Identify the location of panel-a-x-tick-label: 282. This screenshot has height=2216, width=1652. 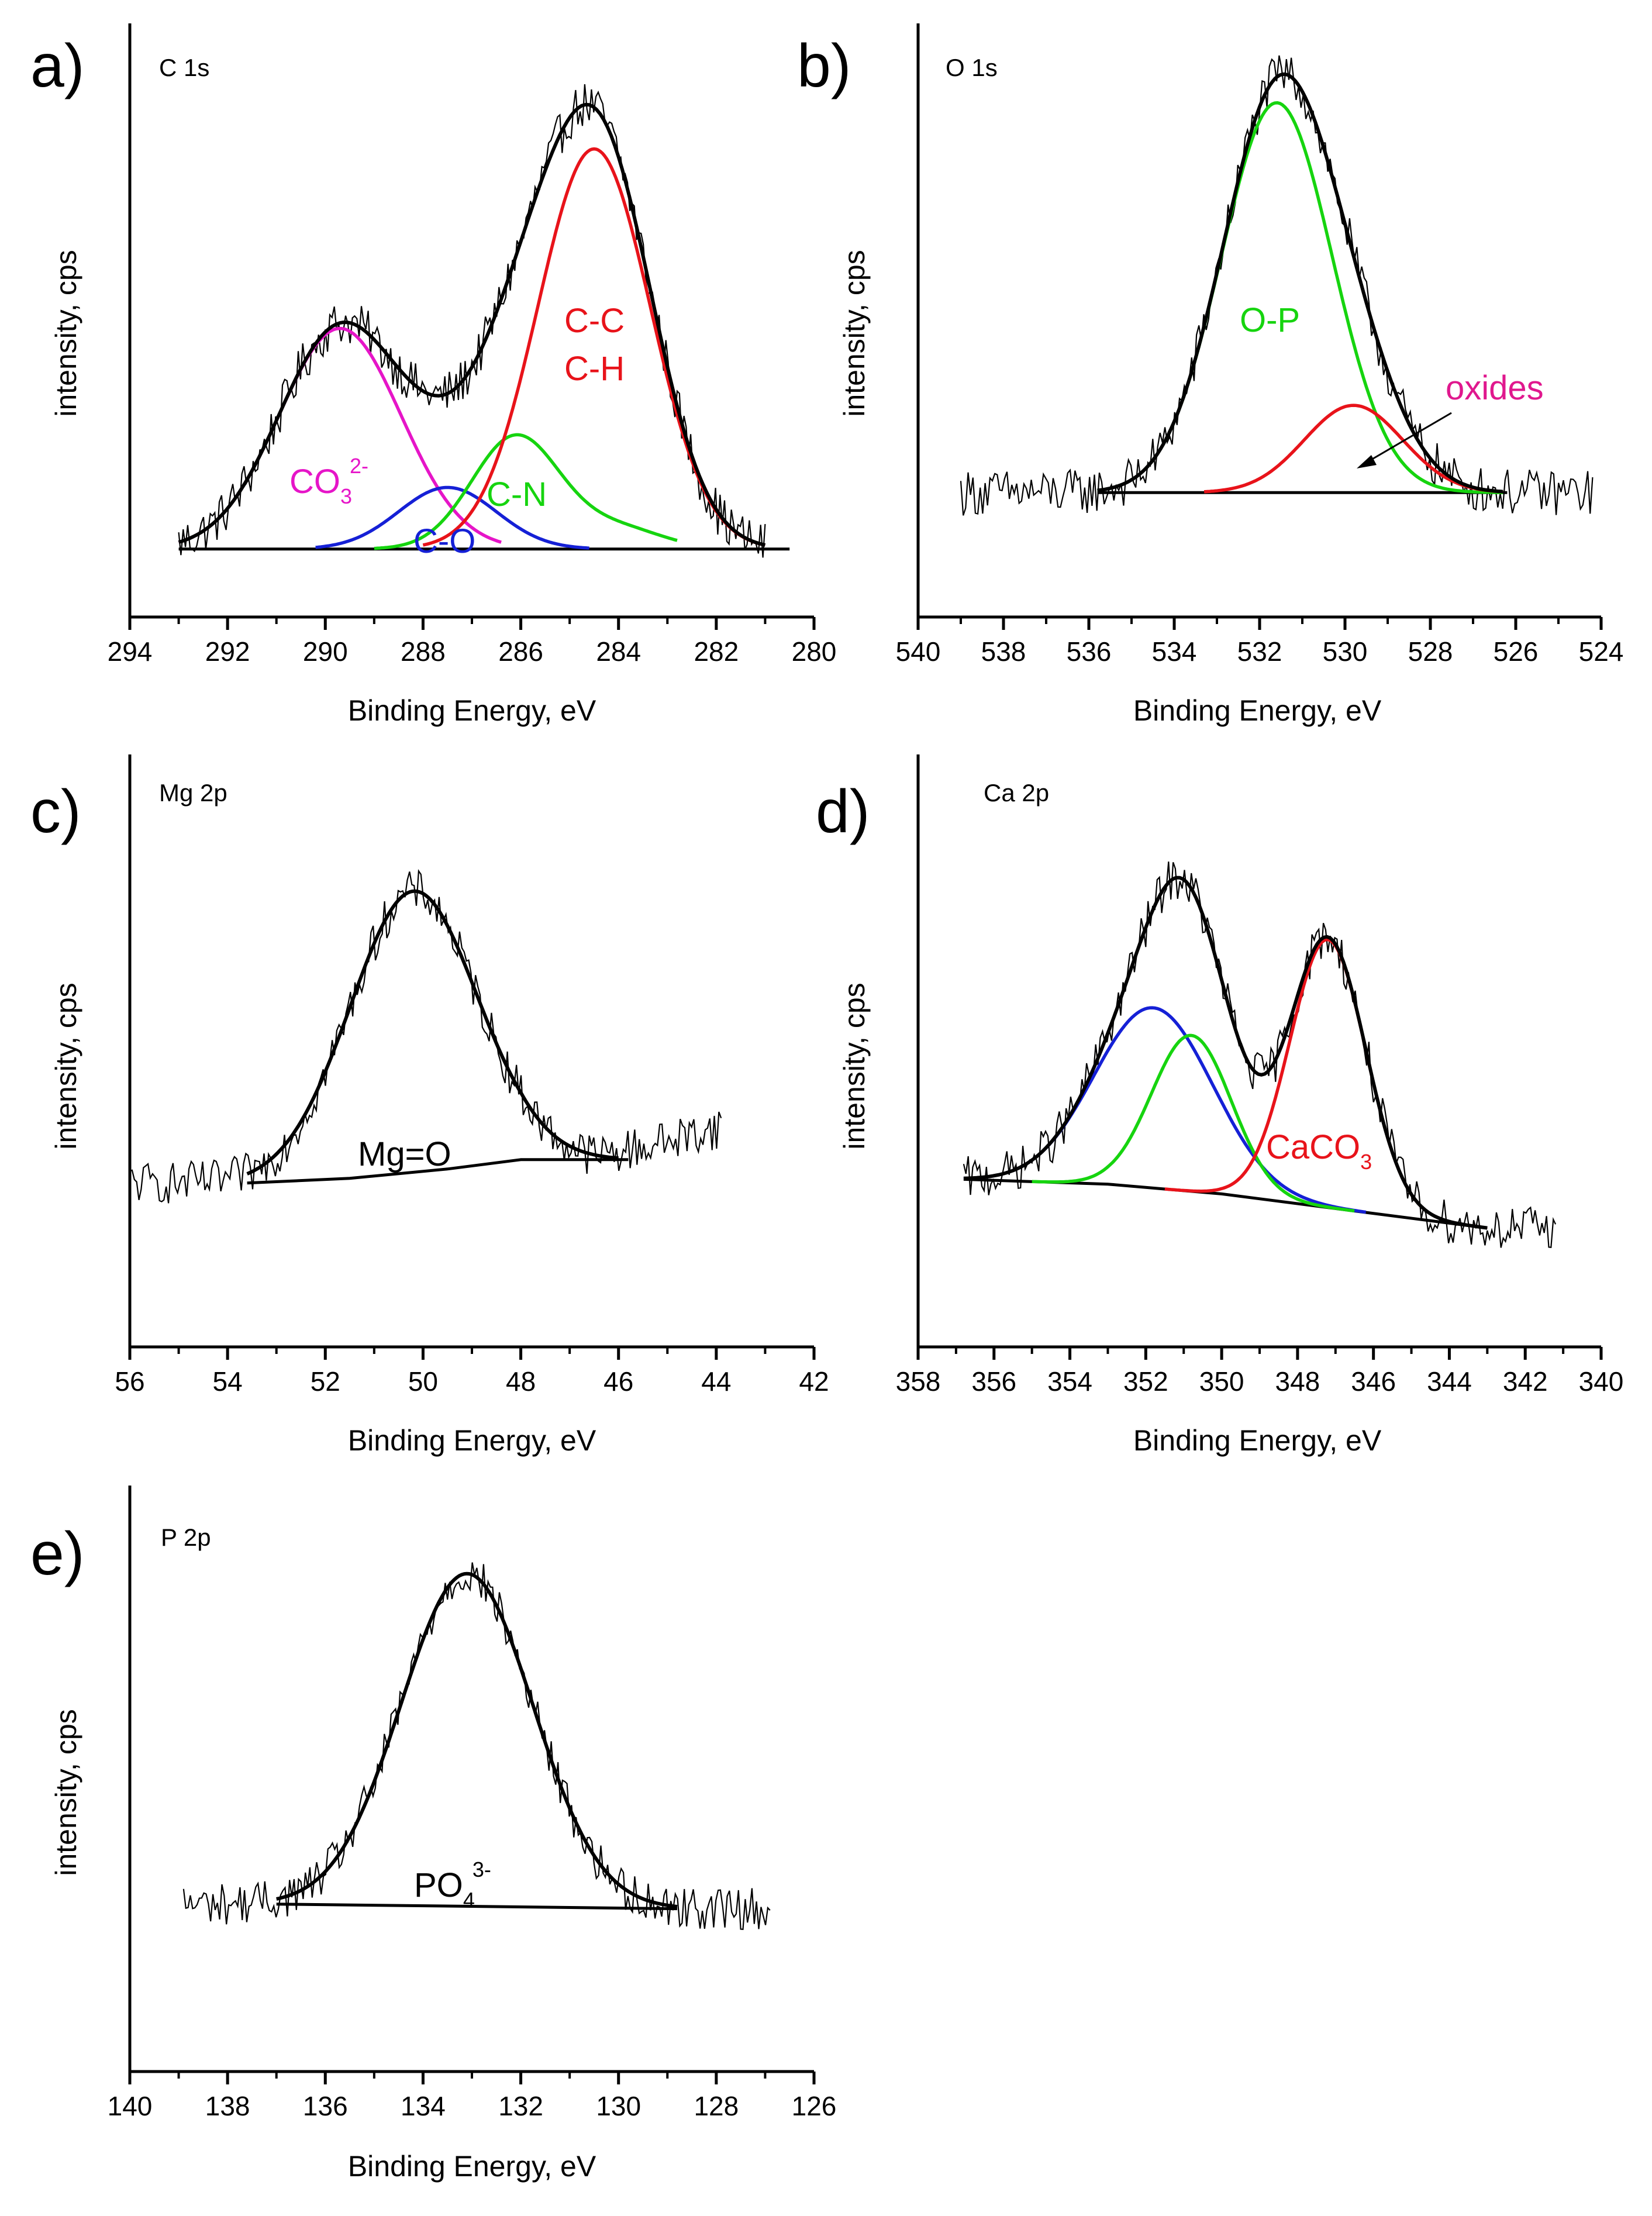
(716, 652).